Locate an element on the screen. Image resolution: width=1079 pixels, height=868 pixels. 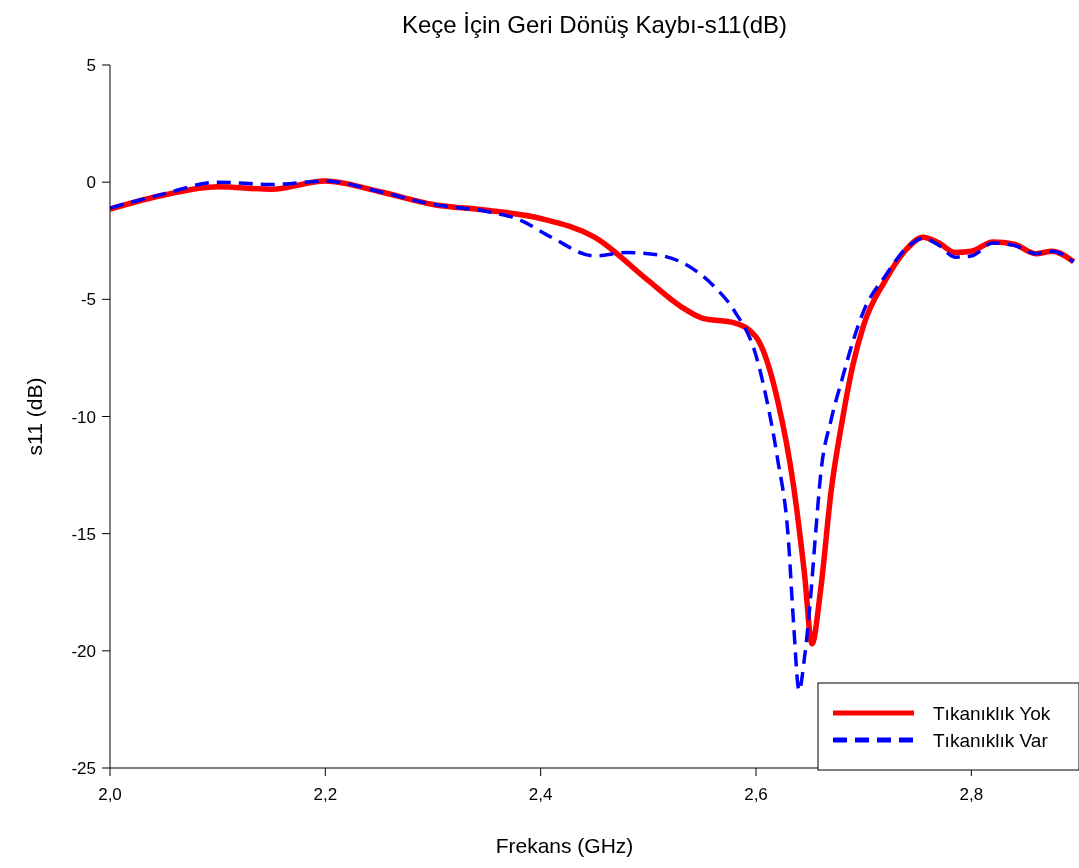
y-tick-label: 0 is located at coordinates (91, 183).